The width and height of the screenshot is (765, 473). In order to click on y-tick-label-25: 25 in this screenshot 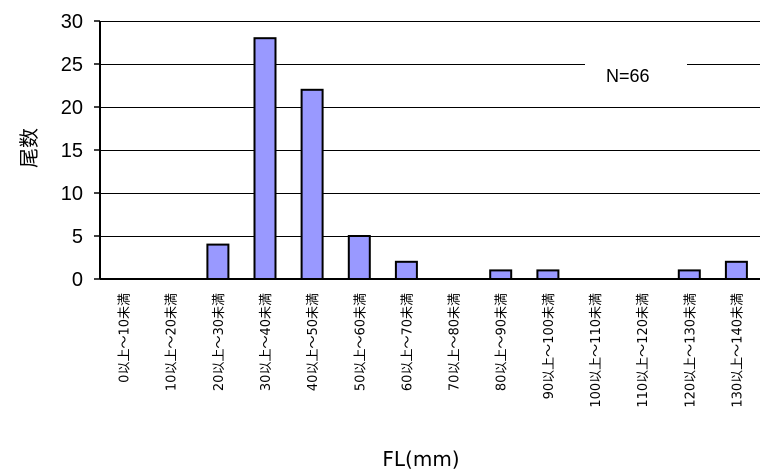, I will do `click(72, 65)`.